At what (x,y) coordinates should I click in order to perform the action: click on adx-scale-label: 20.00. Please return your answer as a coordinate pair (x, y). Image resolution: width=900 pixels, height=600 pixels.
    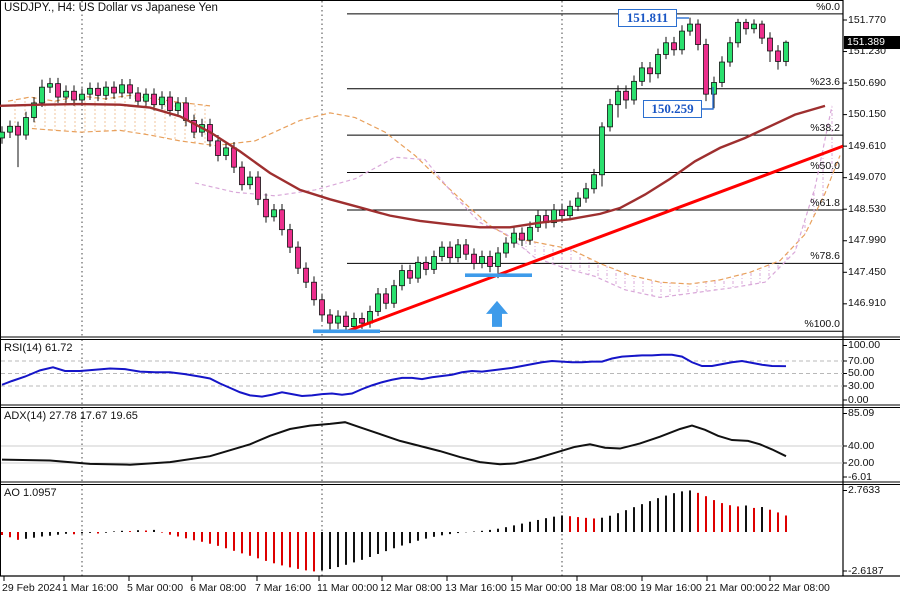
    Looking at the image, I should click on (861, 462).